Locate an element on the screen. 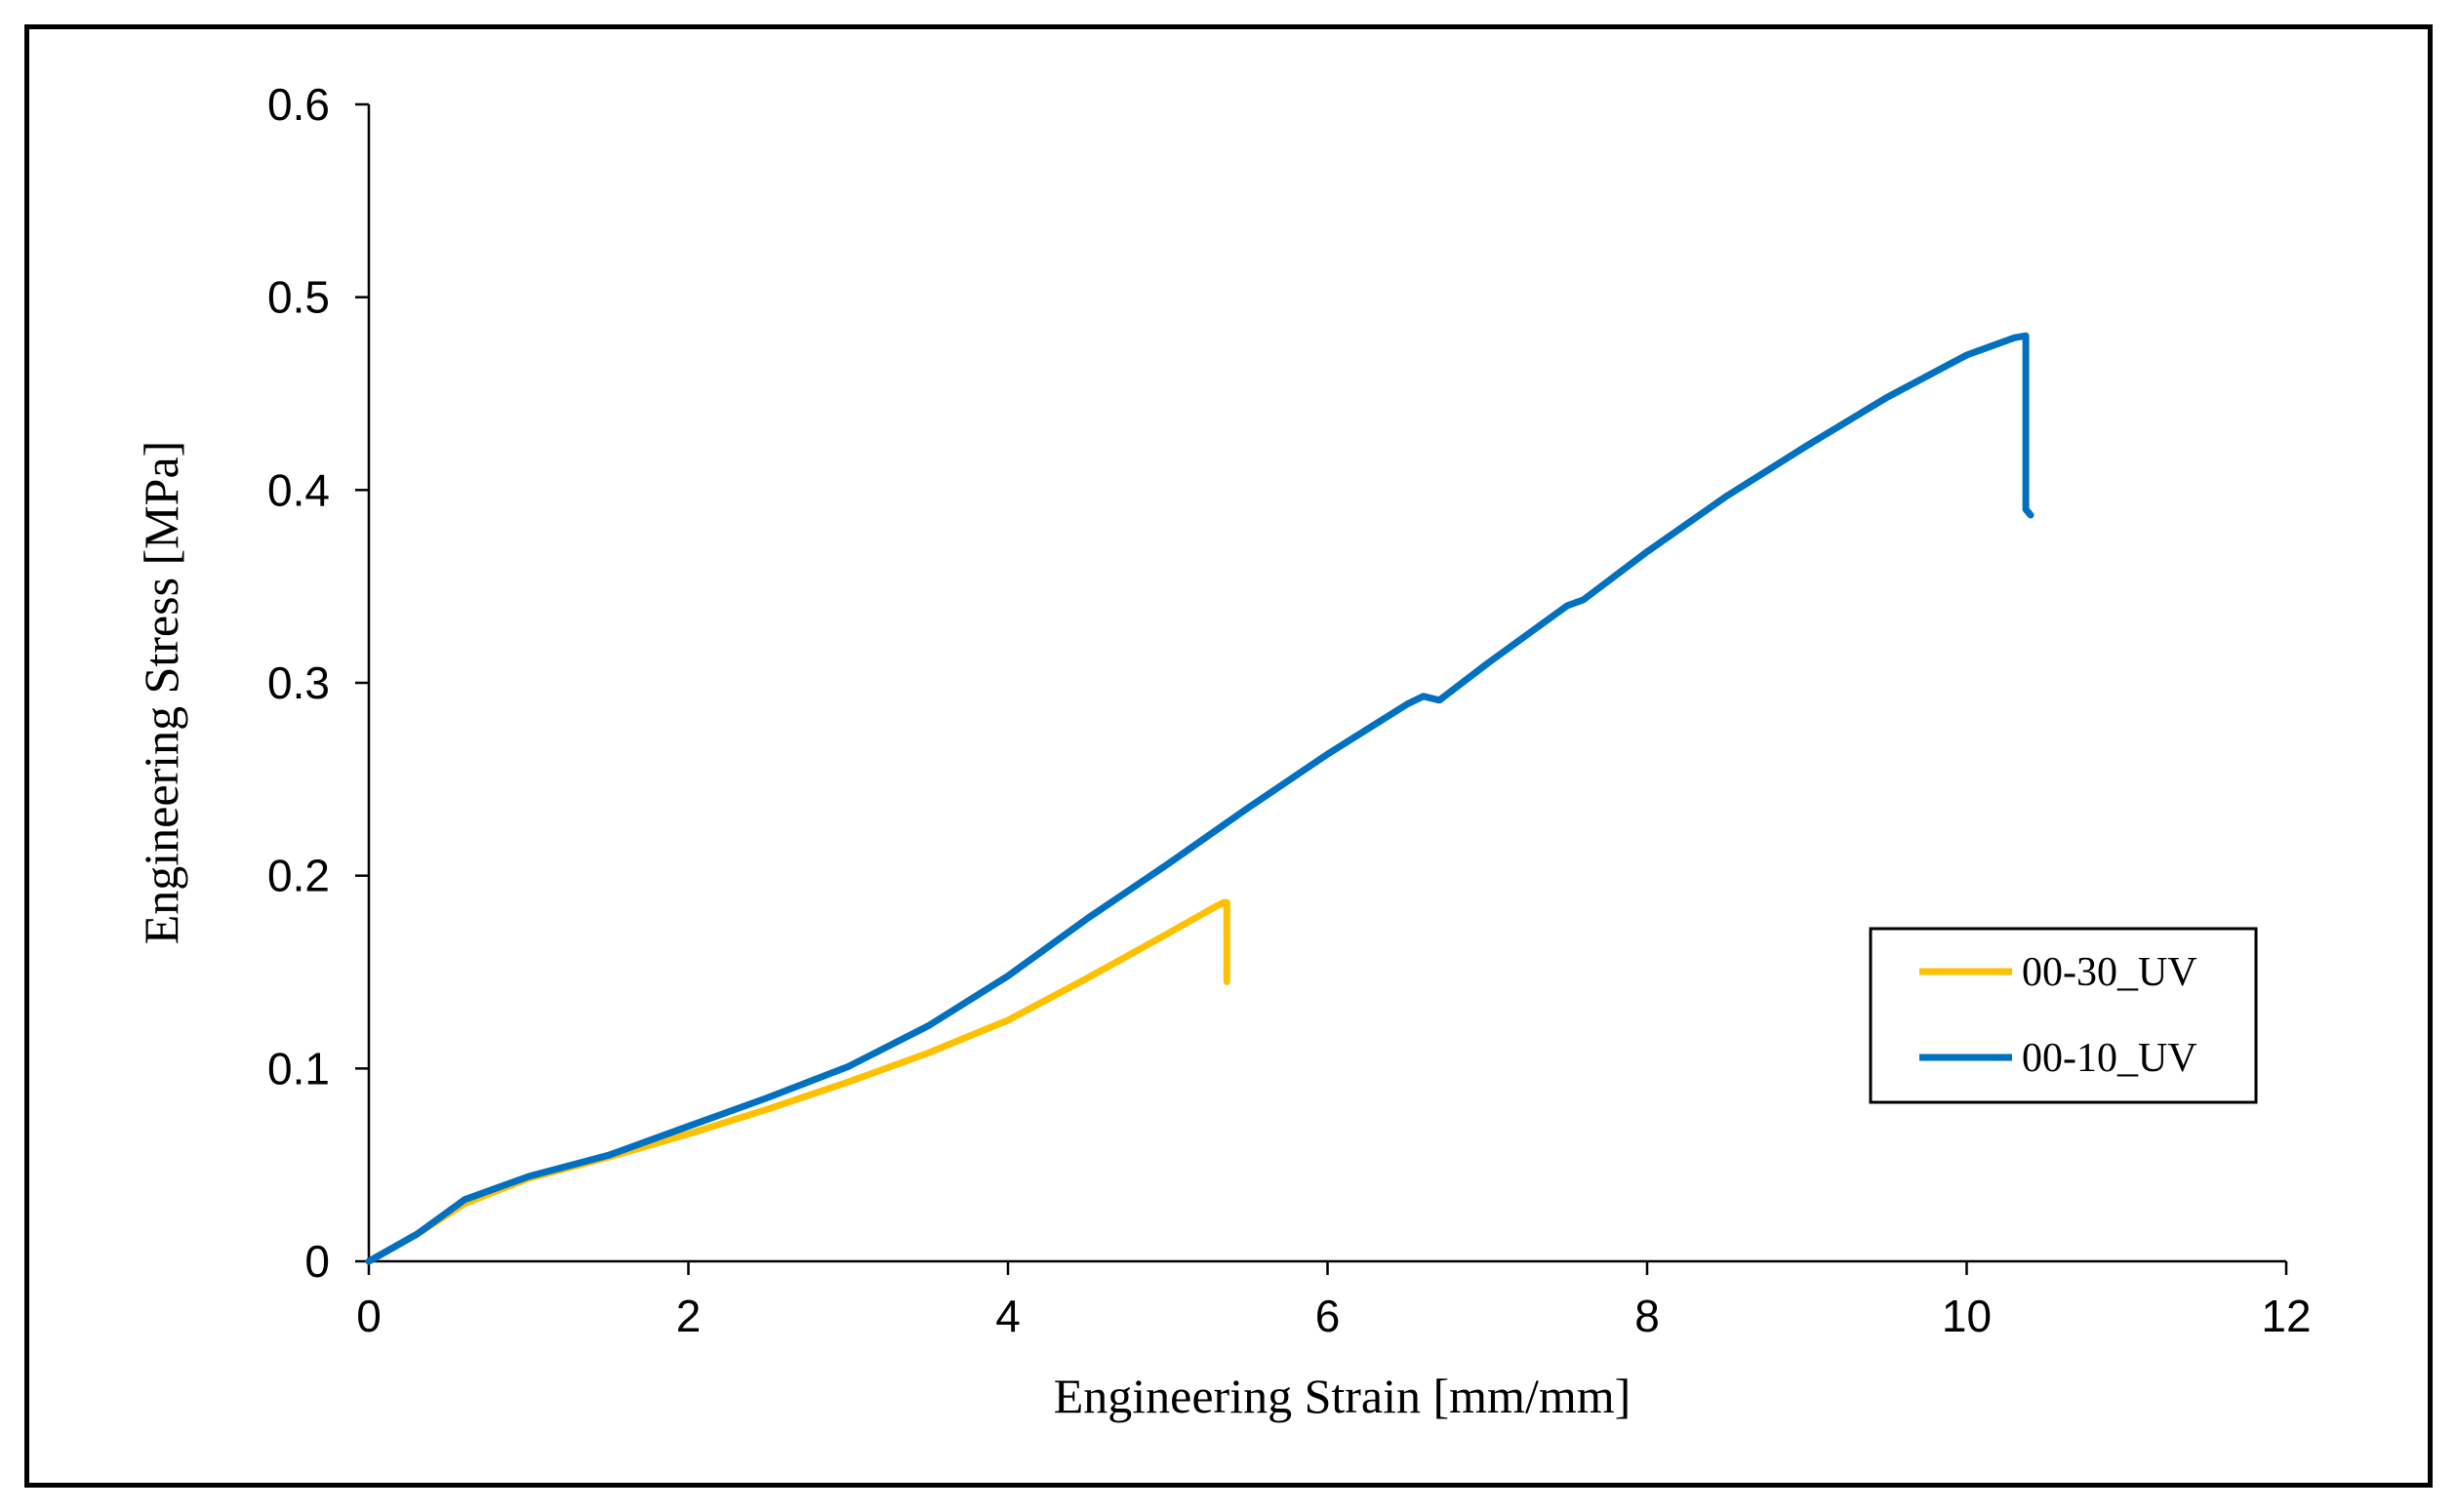  y-tick-label: 0.4 is located at coordinates (298, 489).